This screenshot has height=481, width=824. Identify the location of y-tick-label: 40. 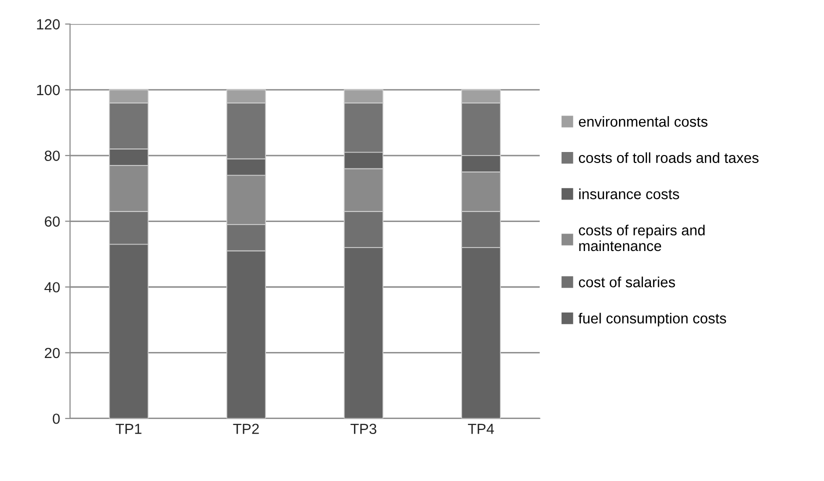
(52, 287).